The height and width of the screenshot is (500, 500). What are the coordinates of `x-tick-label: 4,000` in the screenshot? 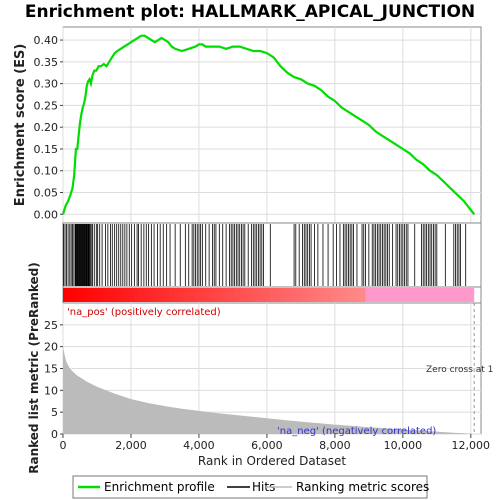 It's located at (199, 445).